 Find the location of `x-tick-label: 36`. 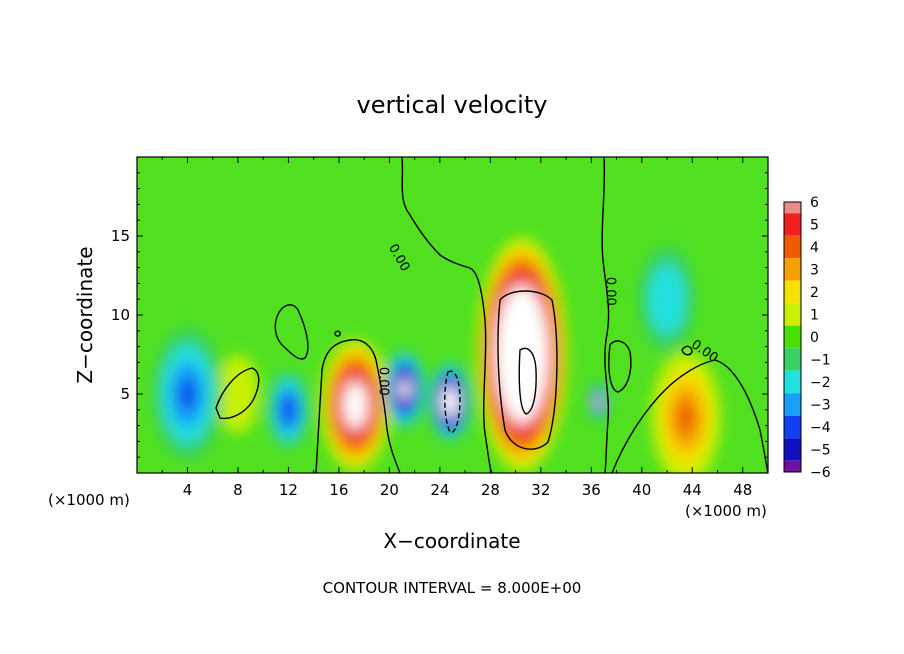

x-tick-label: 36 is located at coordinates (591, 490).